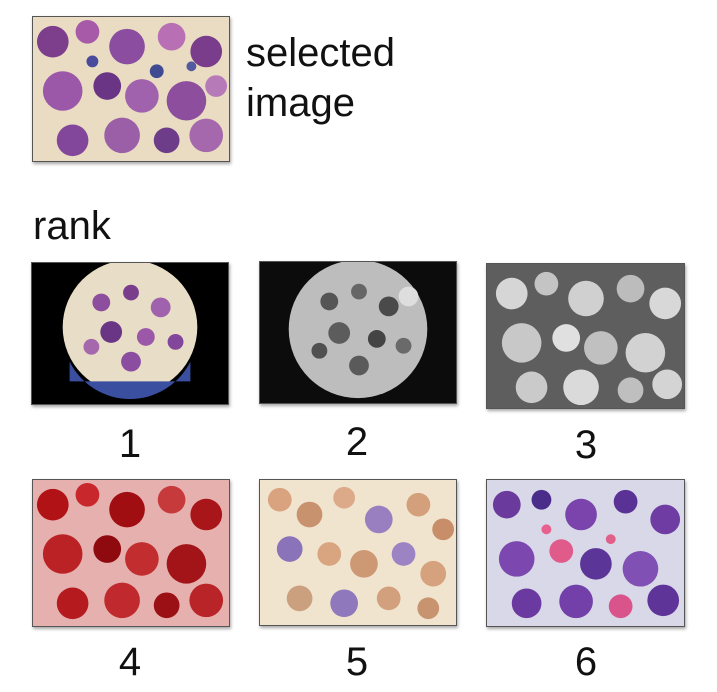 This screenshot has height=692, width=717. Describe the element at coordinates (300, 103) in the screenshot. I see `selected-caption-line2: image` at that location.